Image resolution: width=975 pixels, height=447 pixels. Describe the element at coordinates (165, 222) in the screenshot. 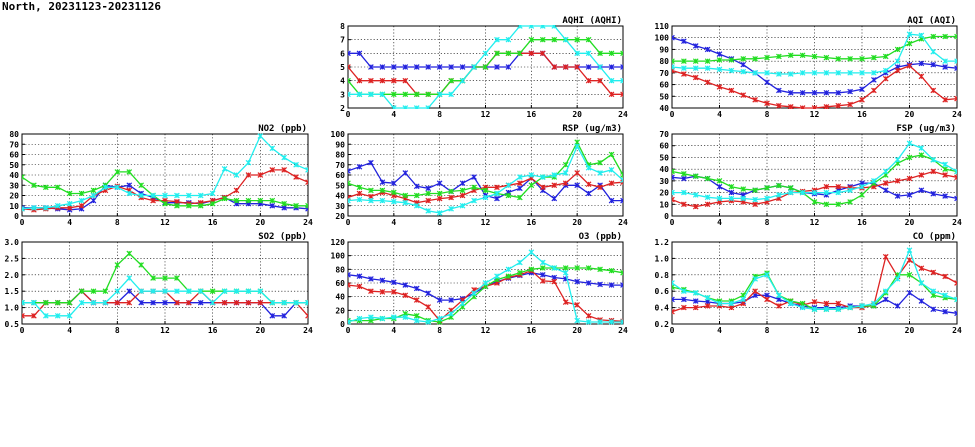

I see `x-tick-label: 12` at that location.